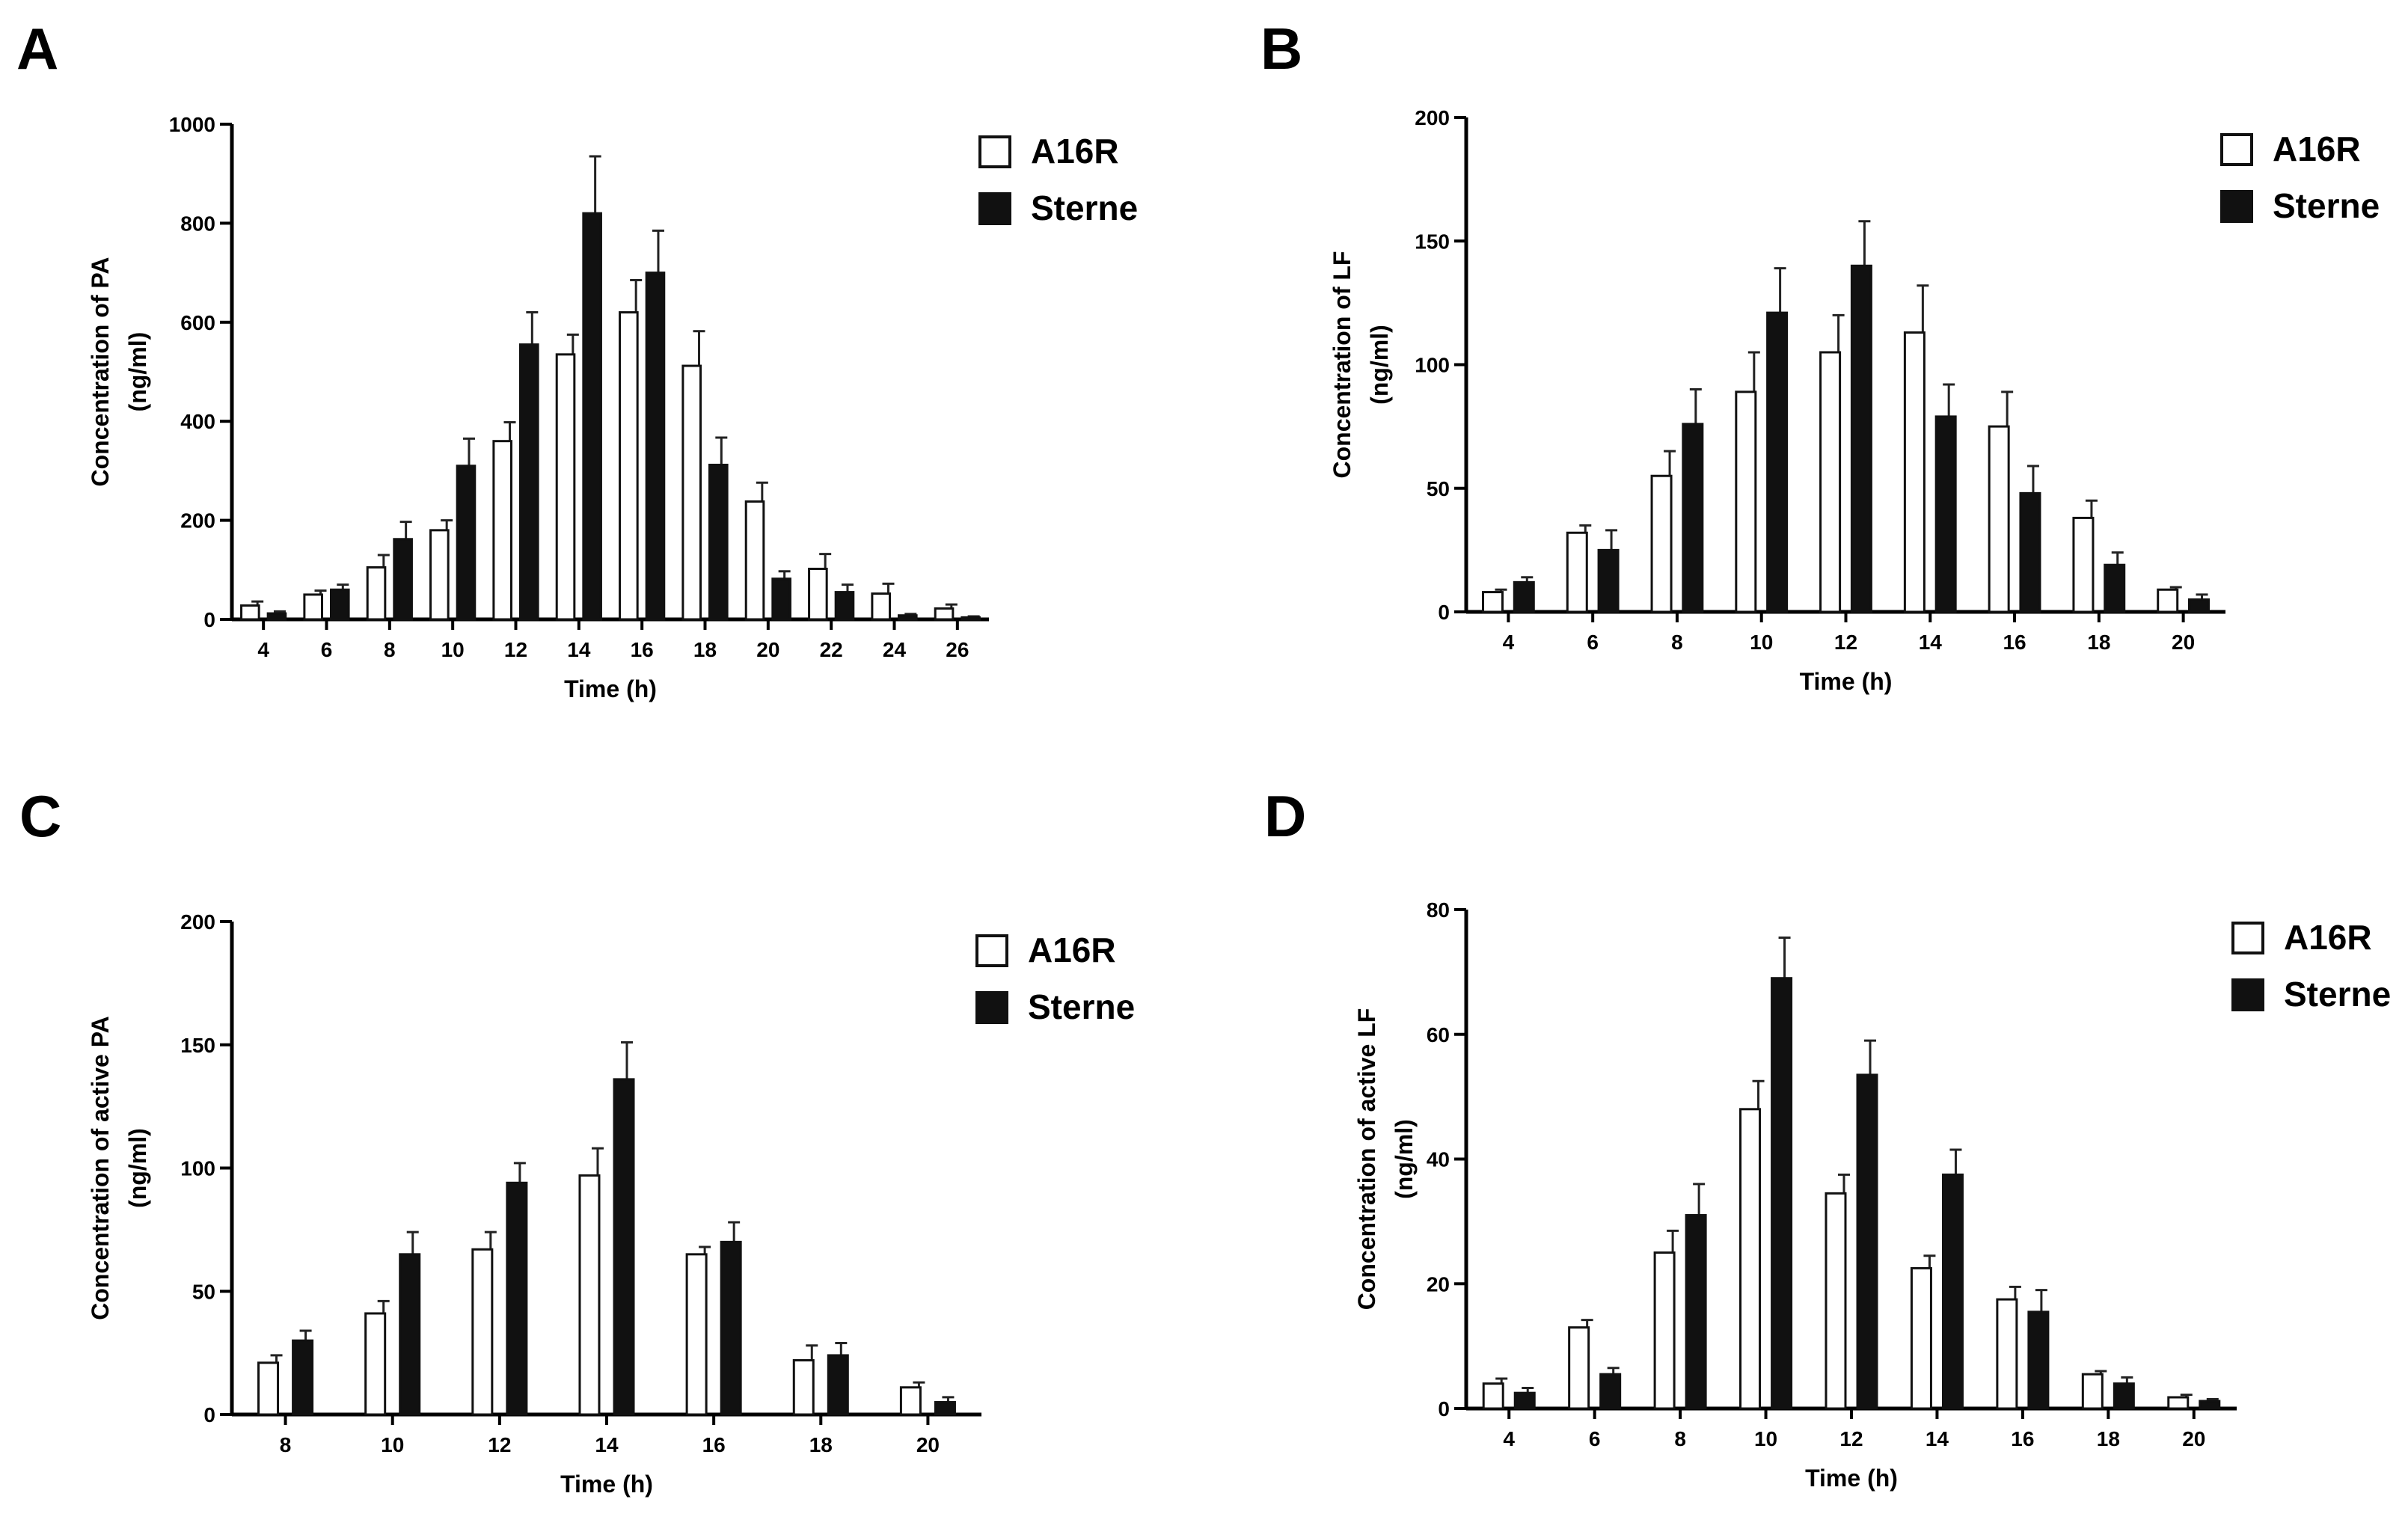 This screenshot has width=2408, height=1514. What do you see at coordinates (1937, 1438) in the screenshot?
I see `x-tick-label: 14` at bounding box center [1937, 1438].